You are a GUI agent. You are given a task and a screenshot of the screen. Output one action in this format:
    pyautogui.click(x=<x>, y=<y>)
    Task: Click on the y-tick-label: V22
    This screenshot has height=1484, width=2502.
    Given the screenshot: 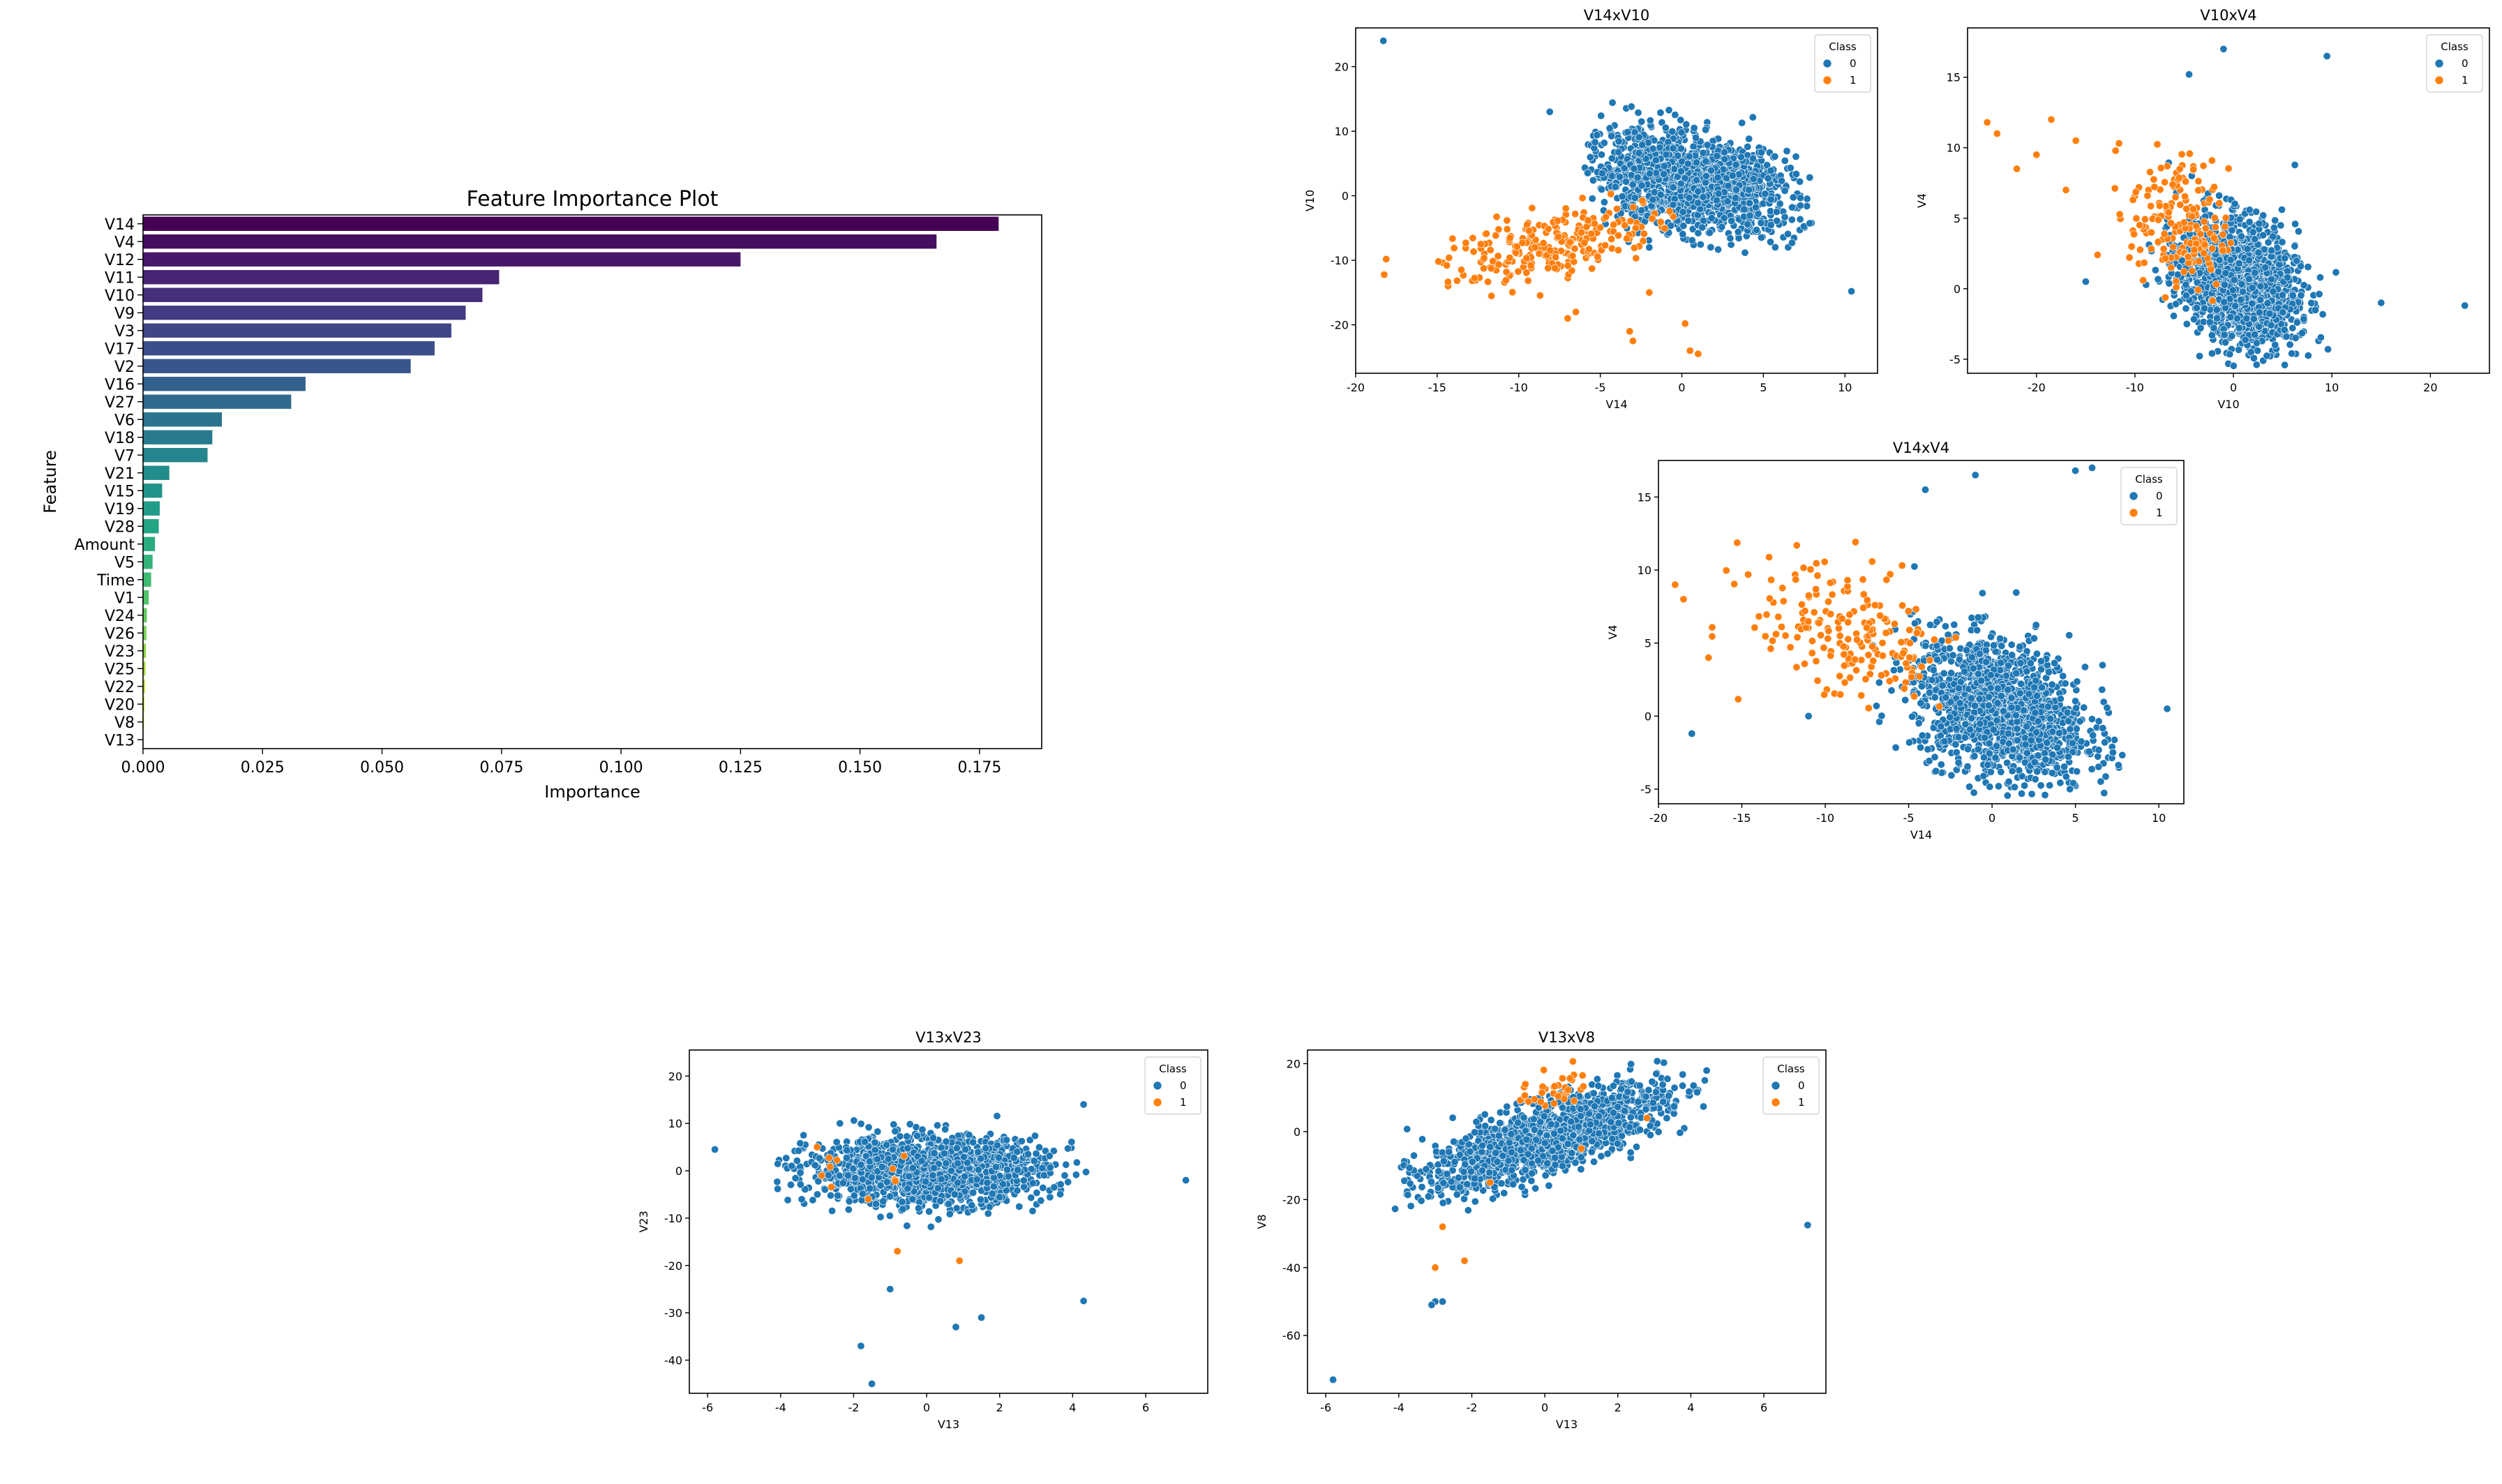 What is the action you would take?
    pyautogui.click(x=120, y=687)
    